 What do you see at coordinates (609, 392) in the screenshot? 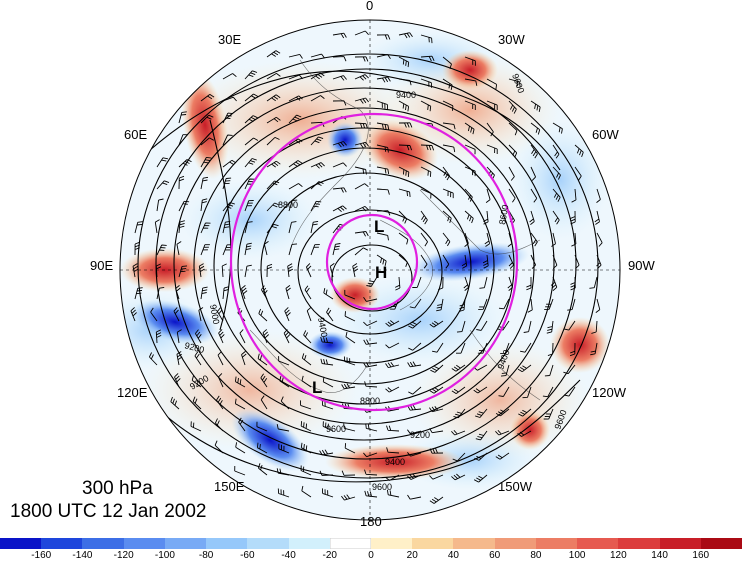
I see `lon-label-120w: 120W` at bounding box center [609, 392].